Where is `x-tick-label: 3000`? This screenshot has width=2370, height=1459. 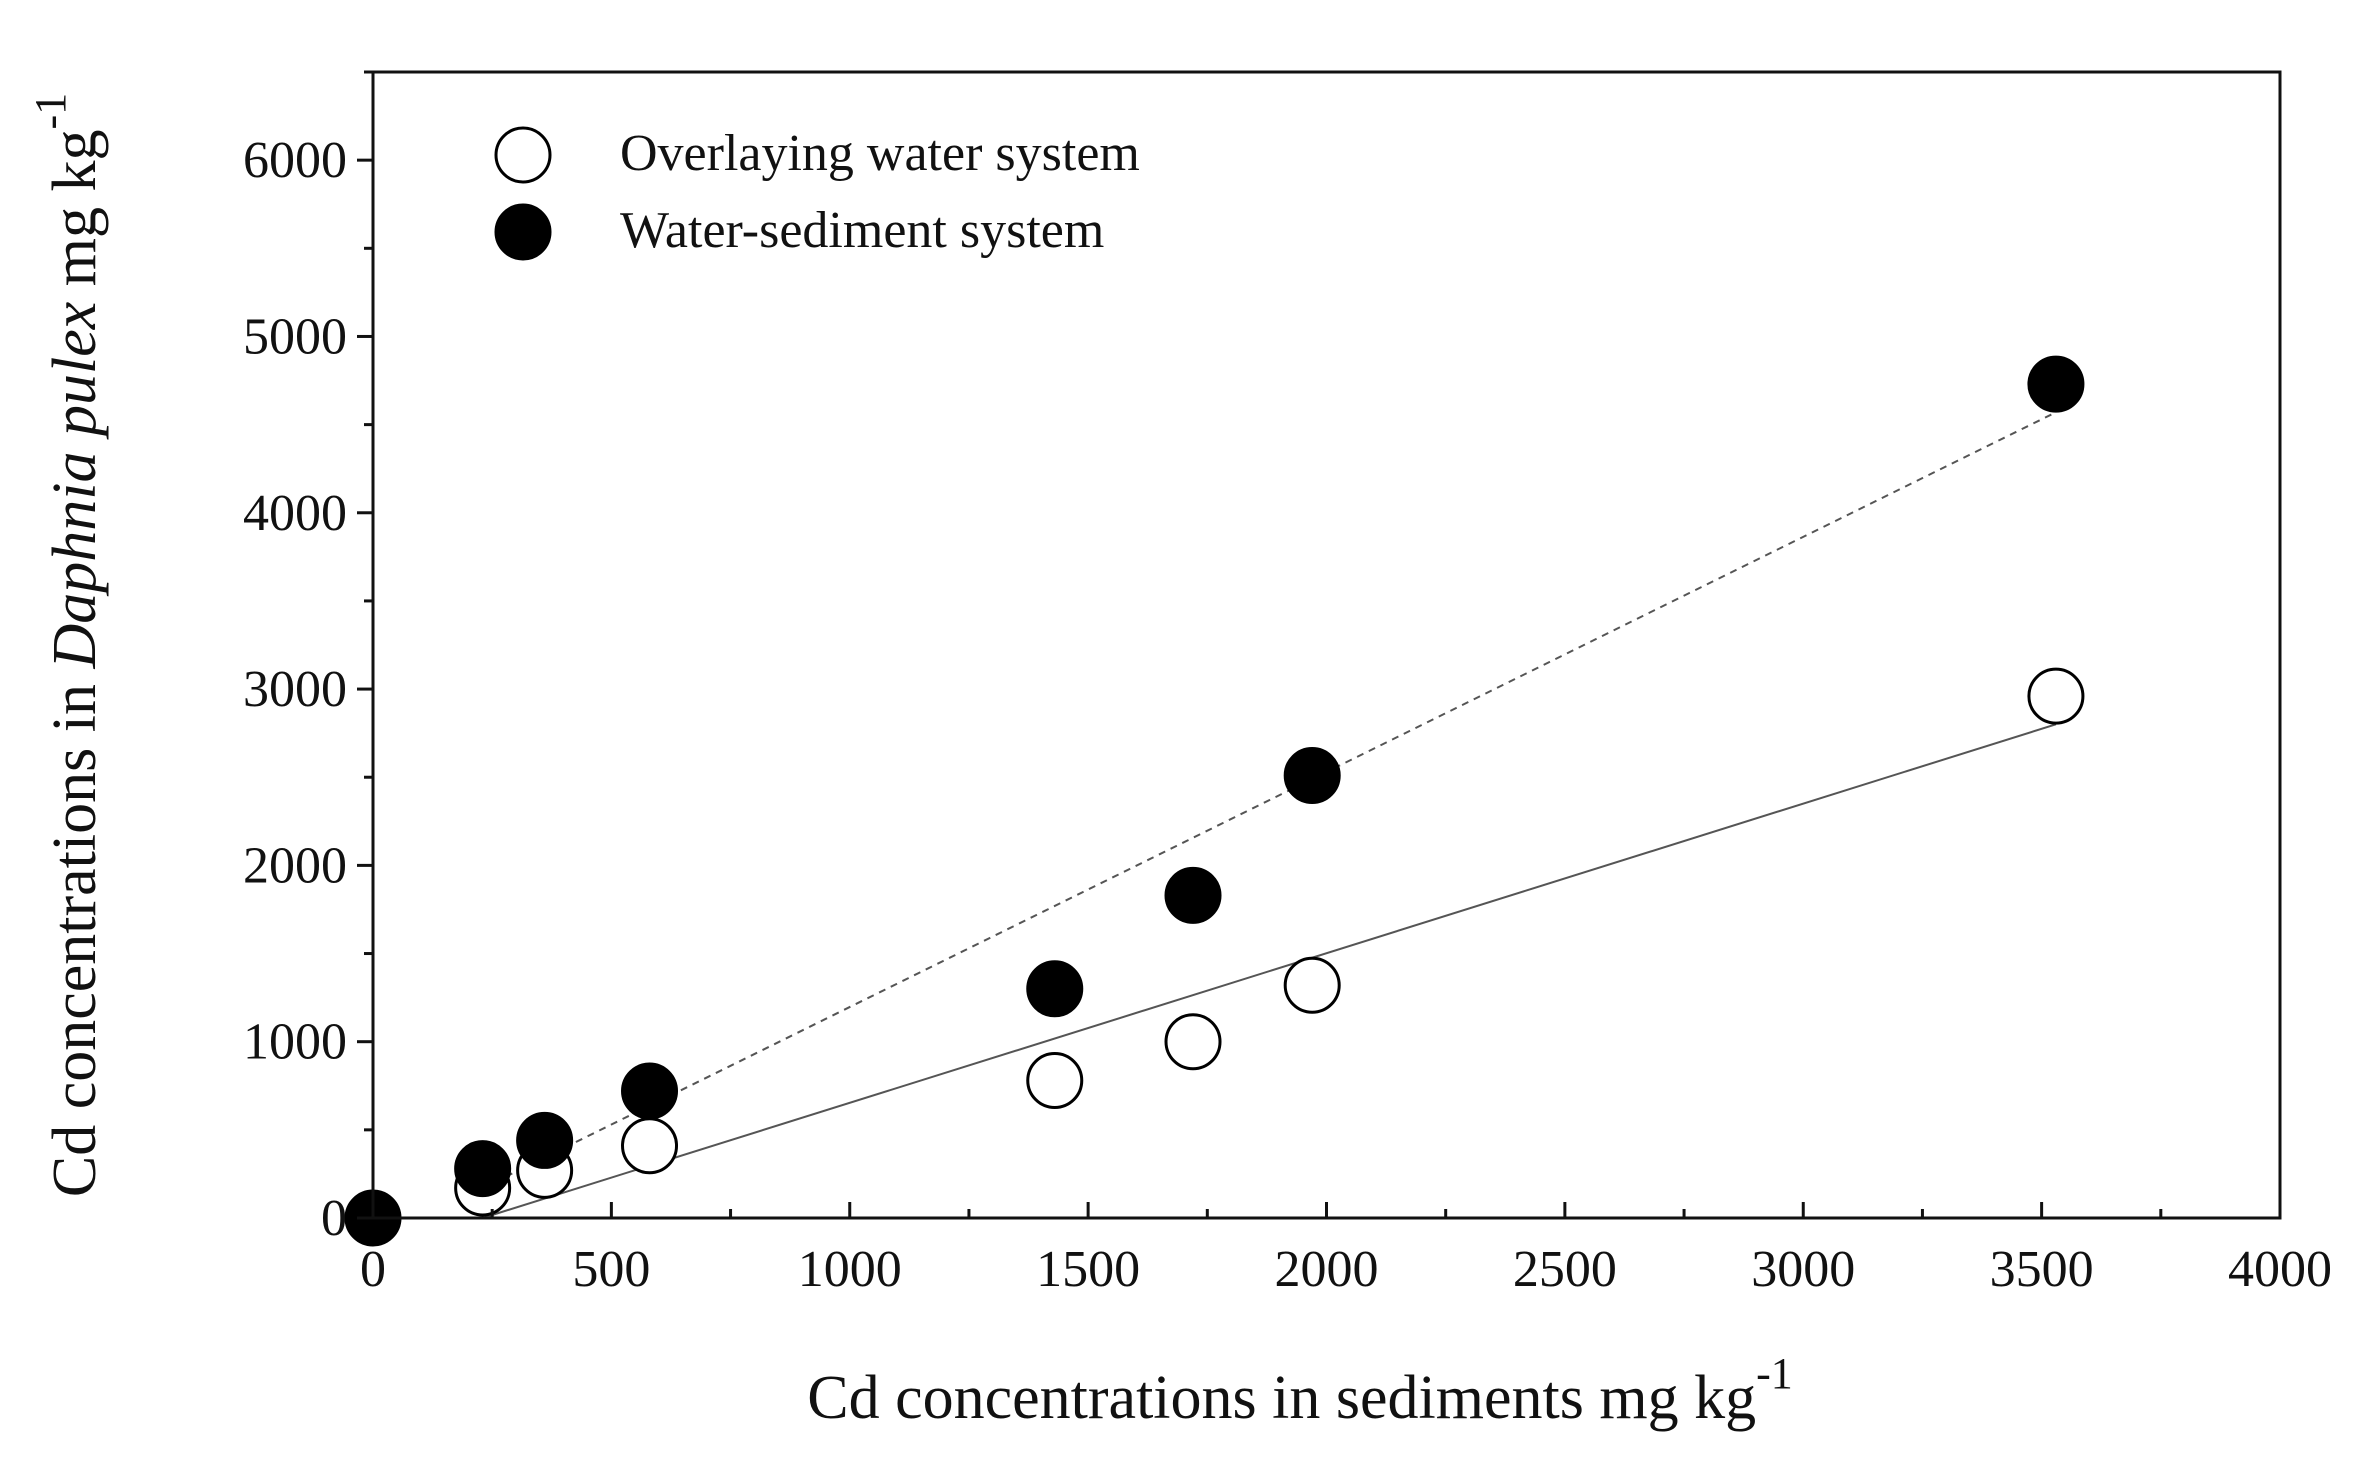 x-tick-label: 3000 is located at coordinates (1803, 1269).